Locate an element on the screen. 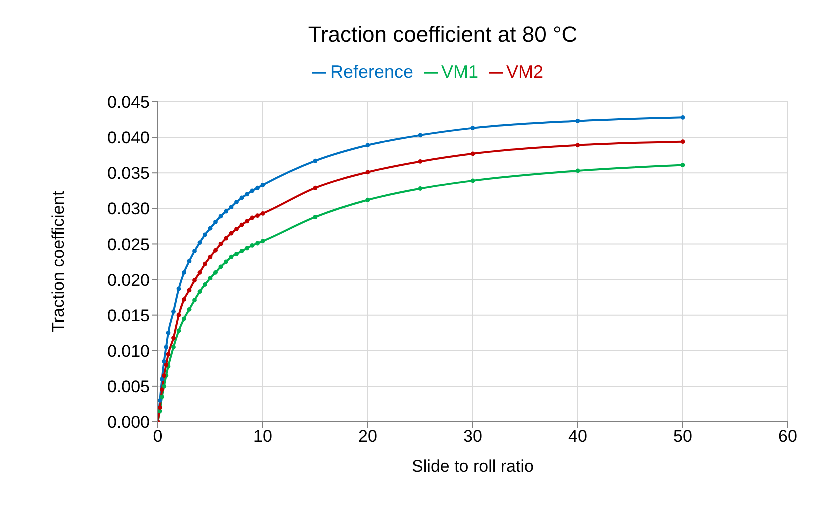  y-axis-title: Traction coefficient is located at coordinates (58, 261).